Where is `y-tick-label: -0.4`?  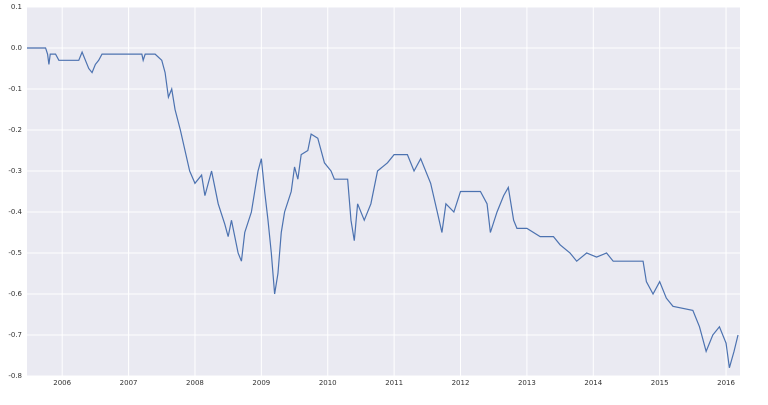 y-tick-label: -0.4 is located at coordinates (15, 212).